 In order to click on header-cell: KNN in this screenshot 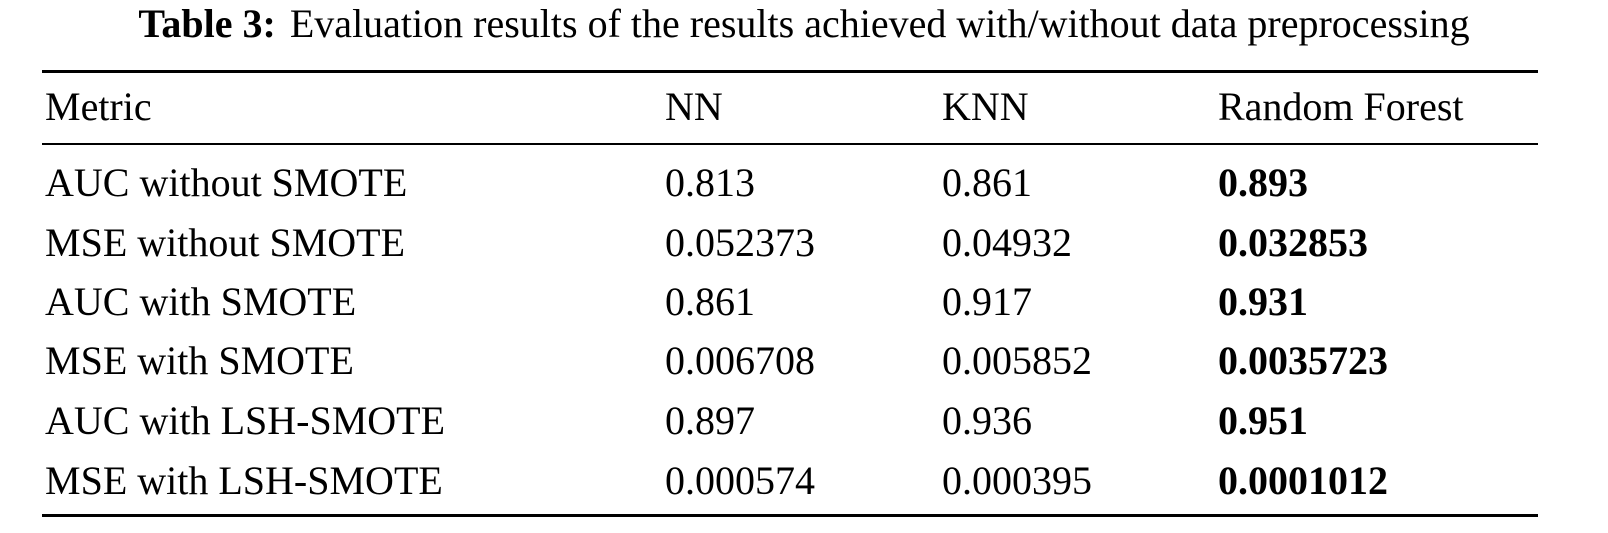, I will do `click(985, 106)`.